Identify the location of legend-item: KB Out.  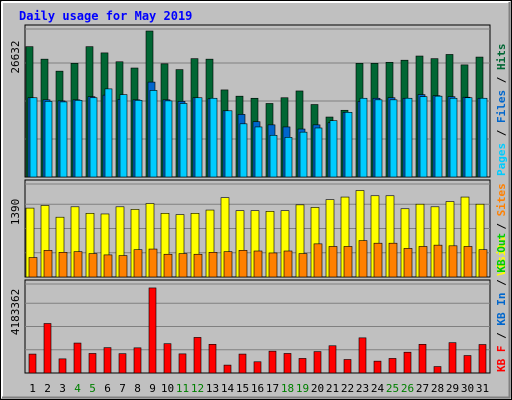
(501, 253).